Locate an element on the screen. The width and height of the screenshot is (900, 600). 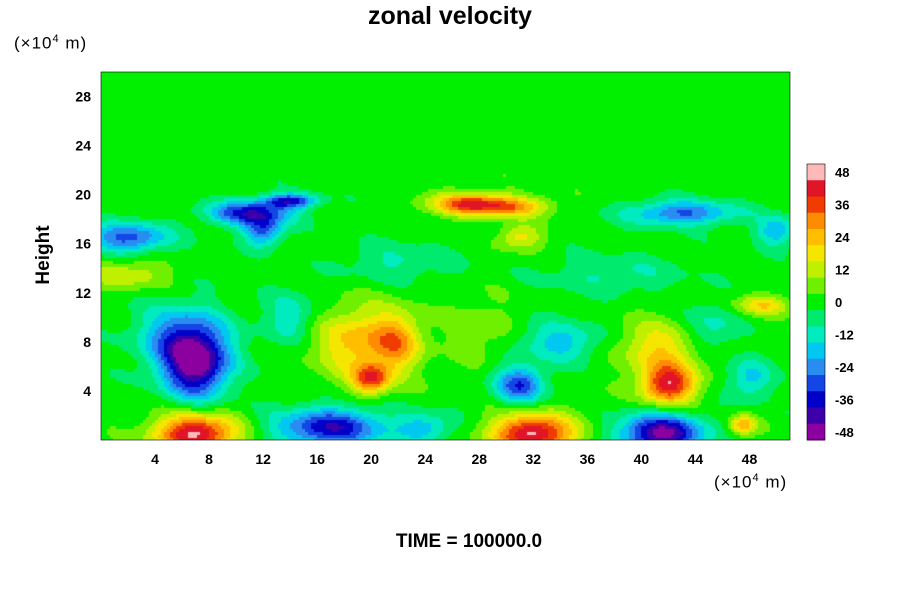
y-axis-ticks: 4 8 12 16 20 24 28 is located at coordinates (83, 244).